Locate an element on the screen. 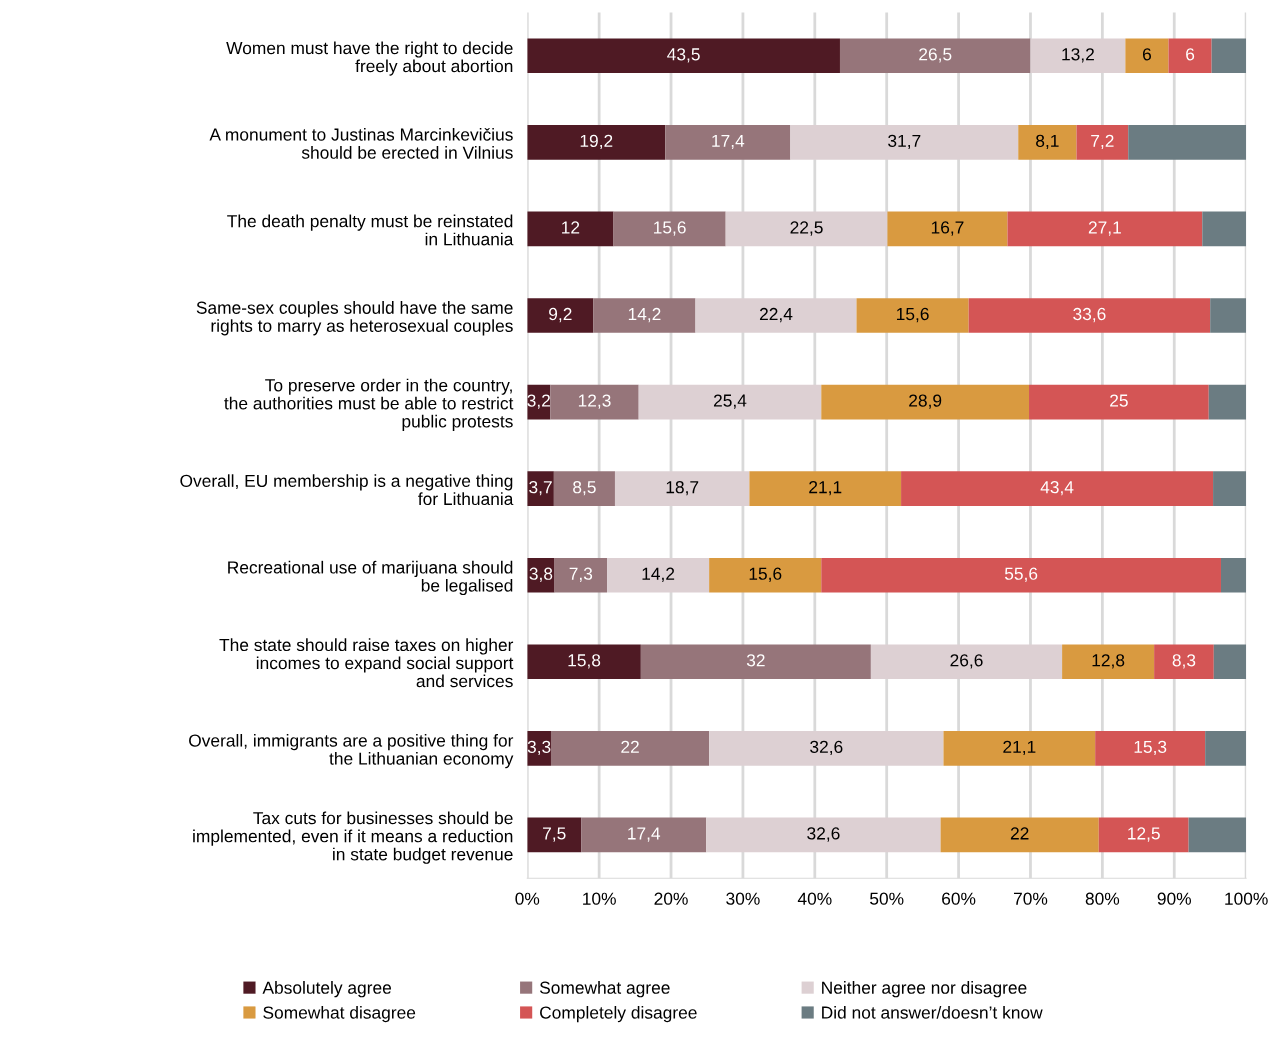 The image size is (1286, 1043). data-label: 15,8 is located at coordinates (584, 661).